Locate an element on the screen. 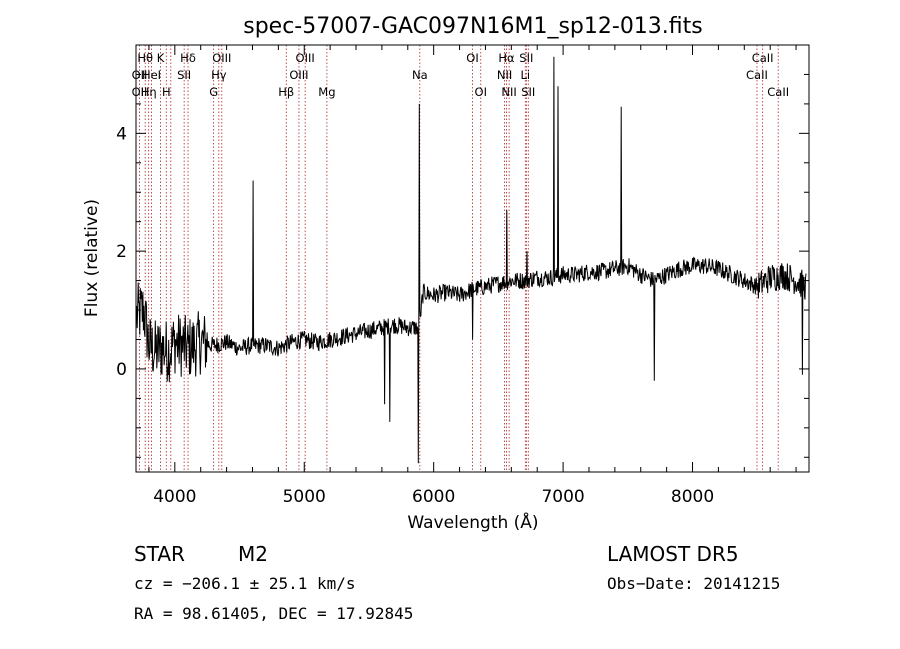 The height and width of the screenshot is (649, 900). line-label-18-0: OI is located at coordinates (481, 92).